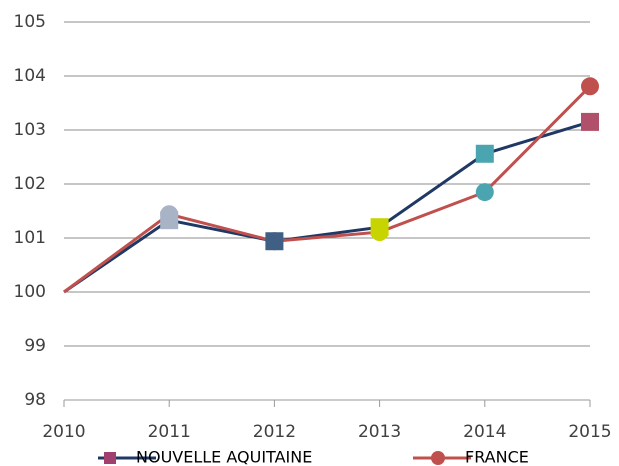 The width and height of the screenshot is (619, 466). What do you see at coordinates (35, 400) in the screenshot?
I see `y-tick-label: 98` at bounding box center [35, 400].